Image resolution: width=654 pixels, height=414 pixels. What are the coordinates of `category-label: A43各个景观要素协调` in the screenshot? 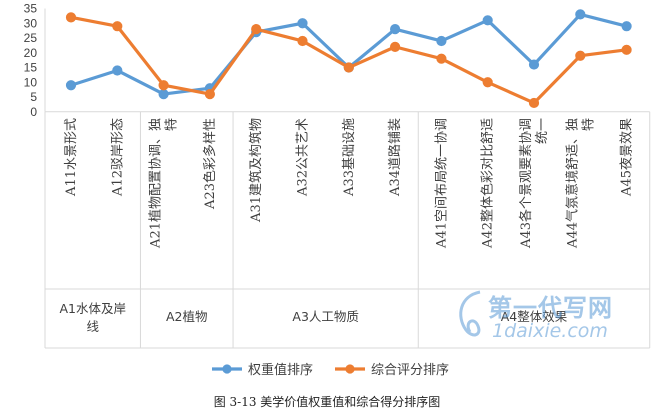 It's located at (526, 183).